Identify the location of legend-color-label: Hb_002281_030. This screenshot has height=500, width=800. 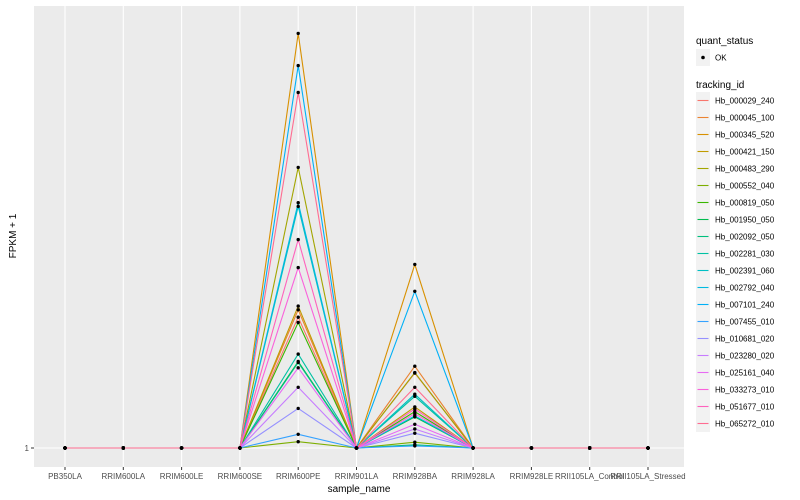
(745, 254).